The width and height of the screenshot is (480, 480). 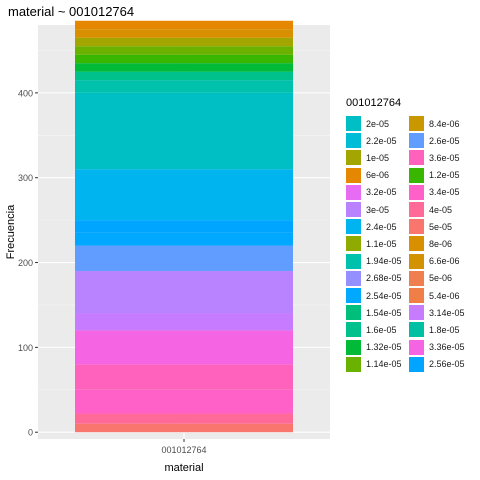 What do you see at coordinates (384, 313) in the screenshot?
I see `legend-label: 1.54e-05` at bounding box center [384, 313].